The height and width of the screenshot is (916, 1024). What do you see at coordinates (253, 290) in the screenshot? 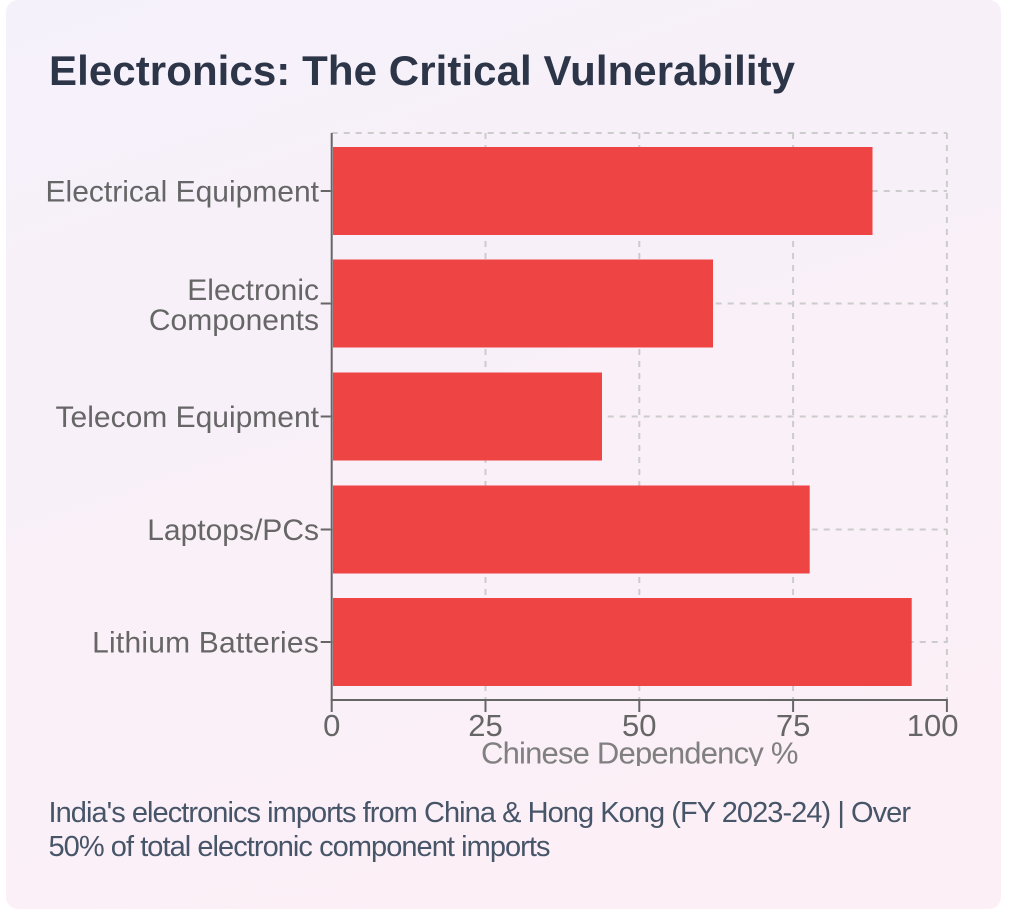
I see `svg-text: Electronic` at bounding box center [253, 290].